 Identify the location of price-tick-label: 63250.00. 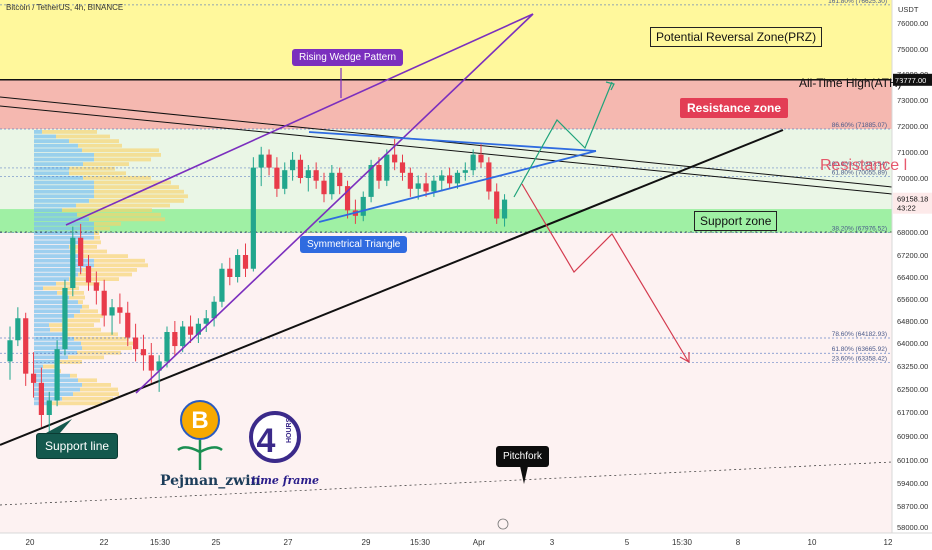
(912, 366).